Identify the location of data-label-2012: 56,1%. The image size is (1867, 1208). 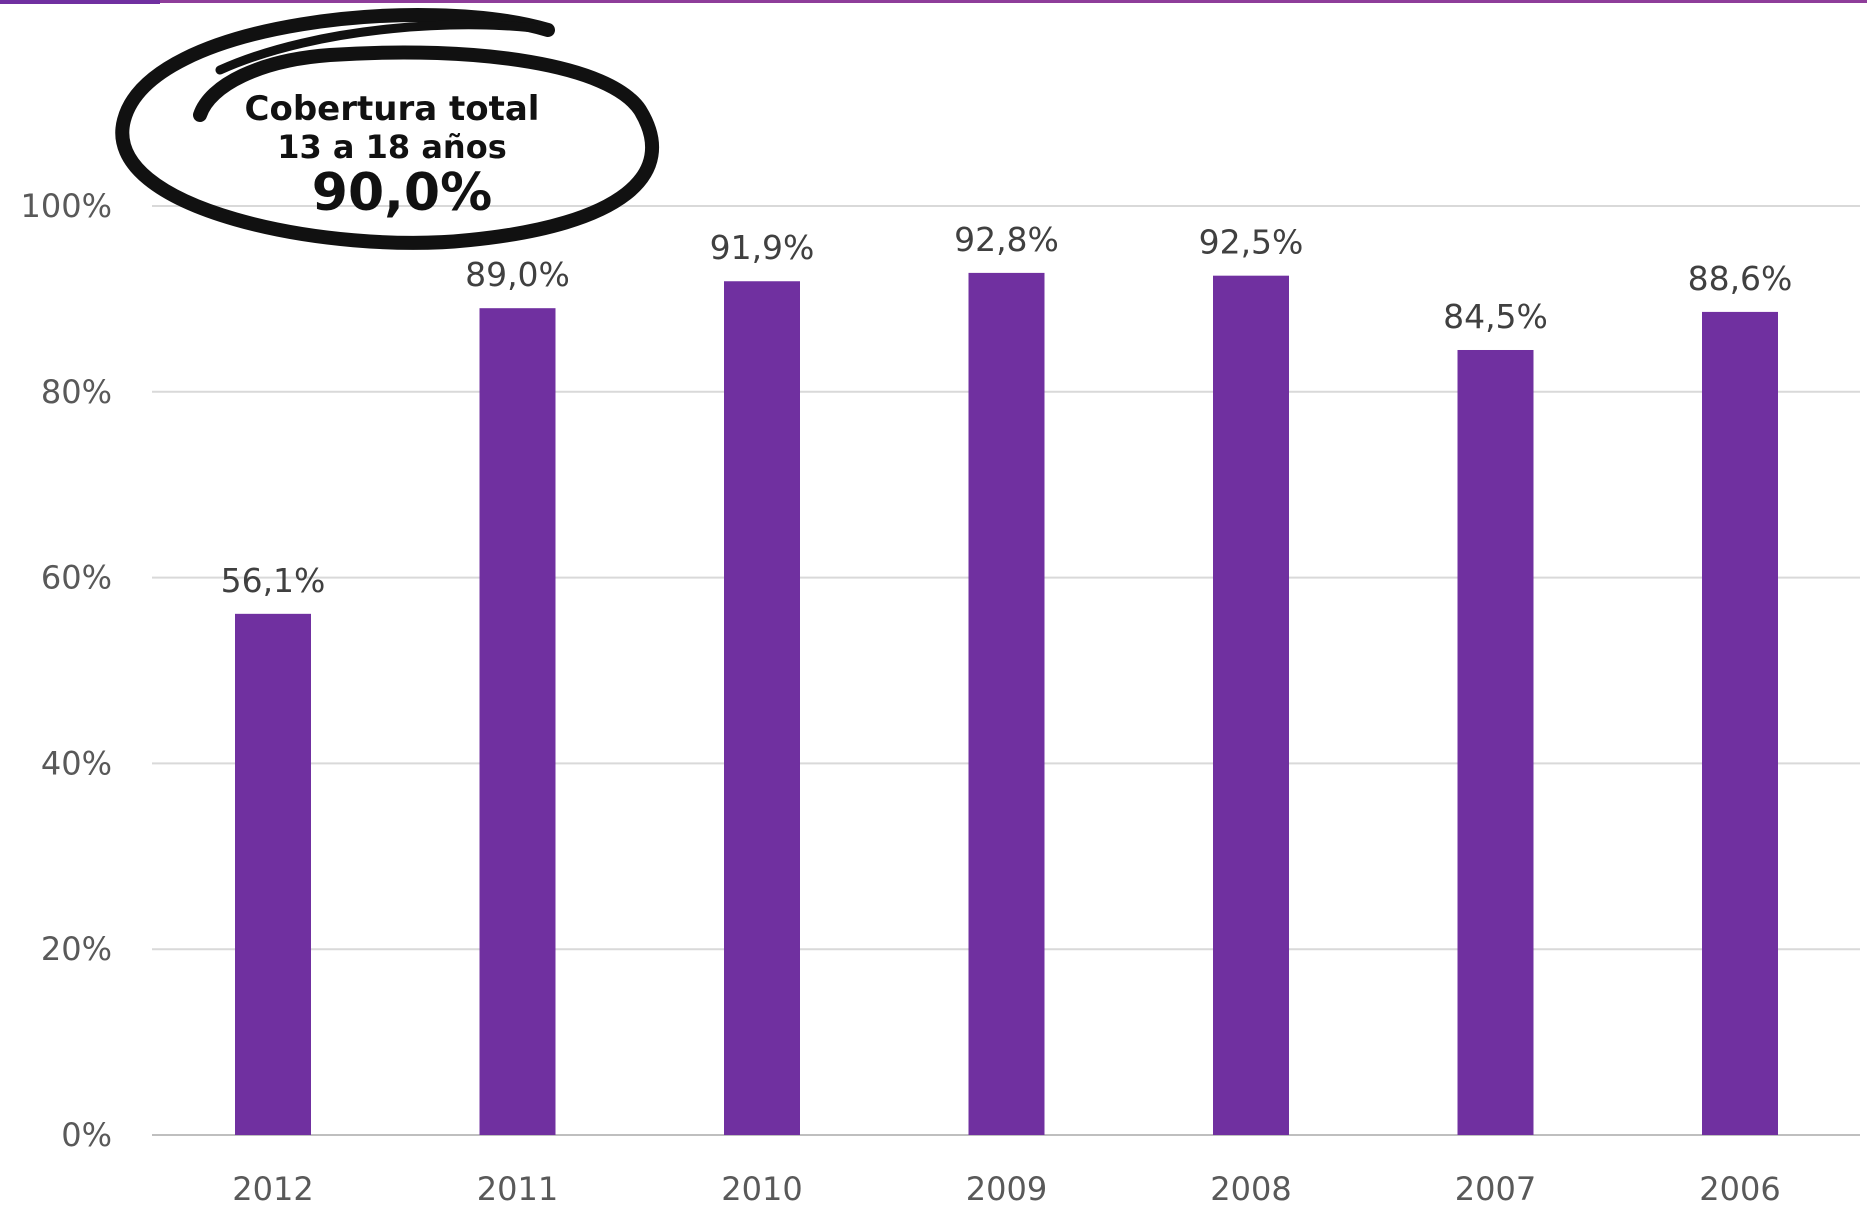
(273, 580).